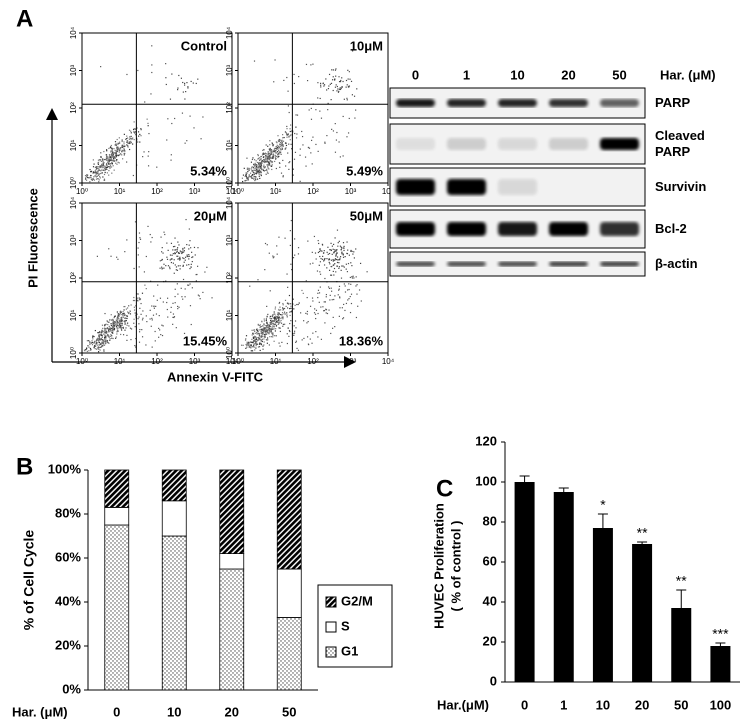 The image size is (747, 728). What do you see at coordinates (345, 625) in the screenshot?
I see `legend-label: S` at bounding box center [345, 625].